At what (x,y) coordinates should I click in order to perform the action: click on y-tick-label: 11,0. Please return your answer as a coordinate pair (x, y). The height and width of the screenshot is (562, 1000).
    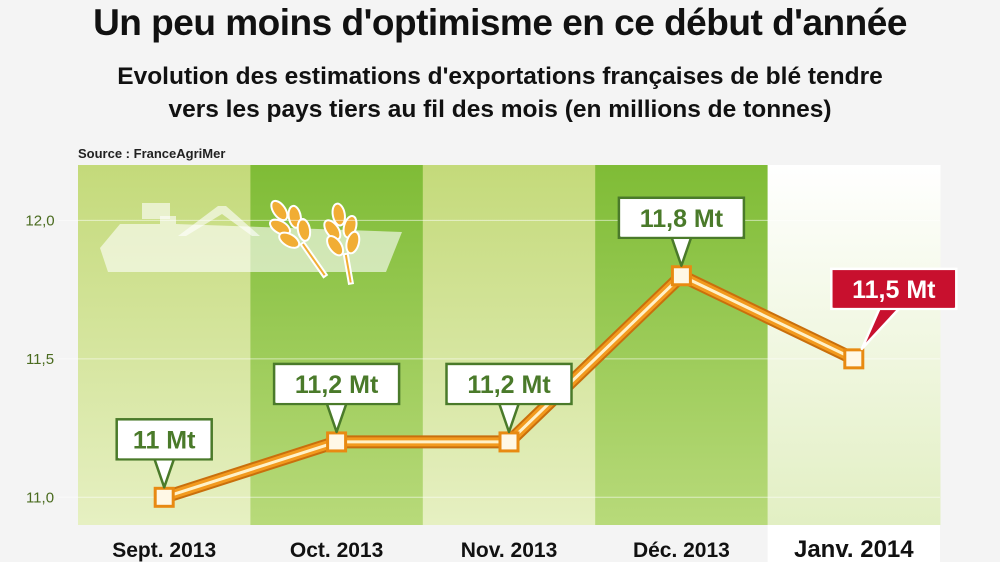
    Looking at the image, I should click on (40, 497).